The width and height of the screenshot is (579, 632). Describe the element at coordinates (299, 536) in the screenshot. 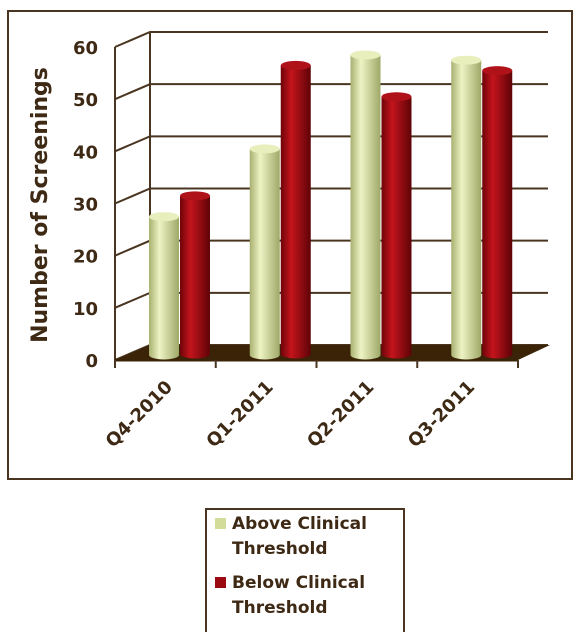

I see `legend-label-above: Above Clinical Threshold` at that location.